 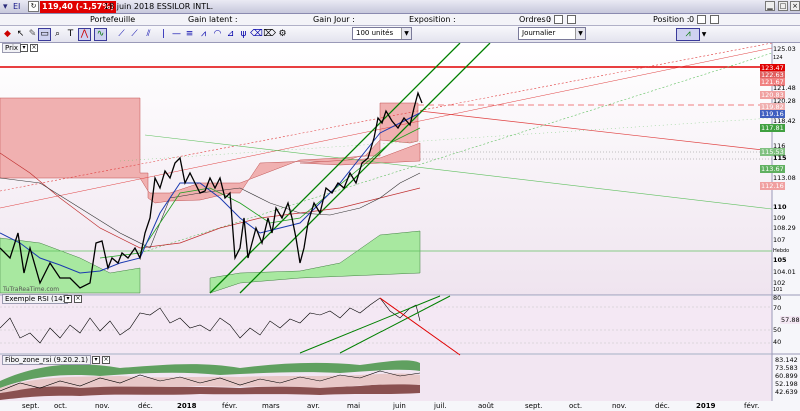 I want to click on price-tick: 102, so click(x=779, y=283).